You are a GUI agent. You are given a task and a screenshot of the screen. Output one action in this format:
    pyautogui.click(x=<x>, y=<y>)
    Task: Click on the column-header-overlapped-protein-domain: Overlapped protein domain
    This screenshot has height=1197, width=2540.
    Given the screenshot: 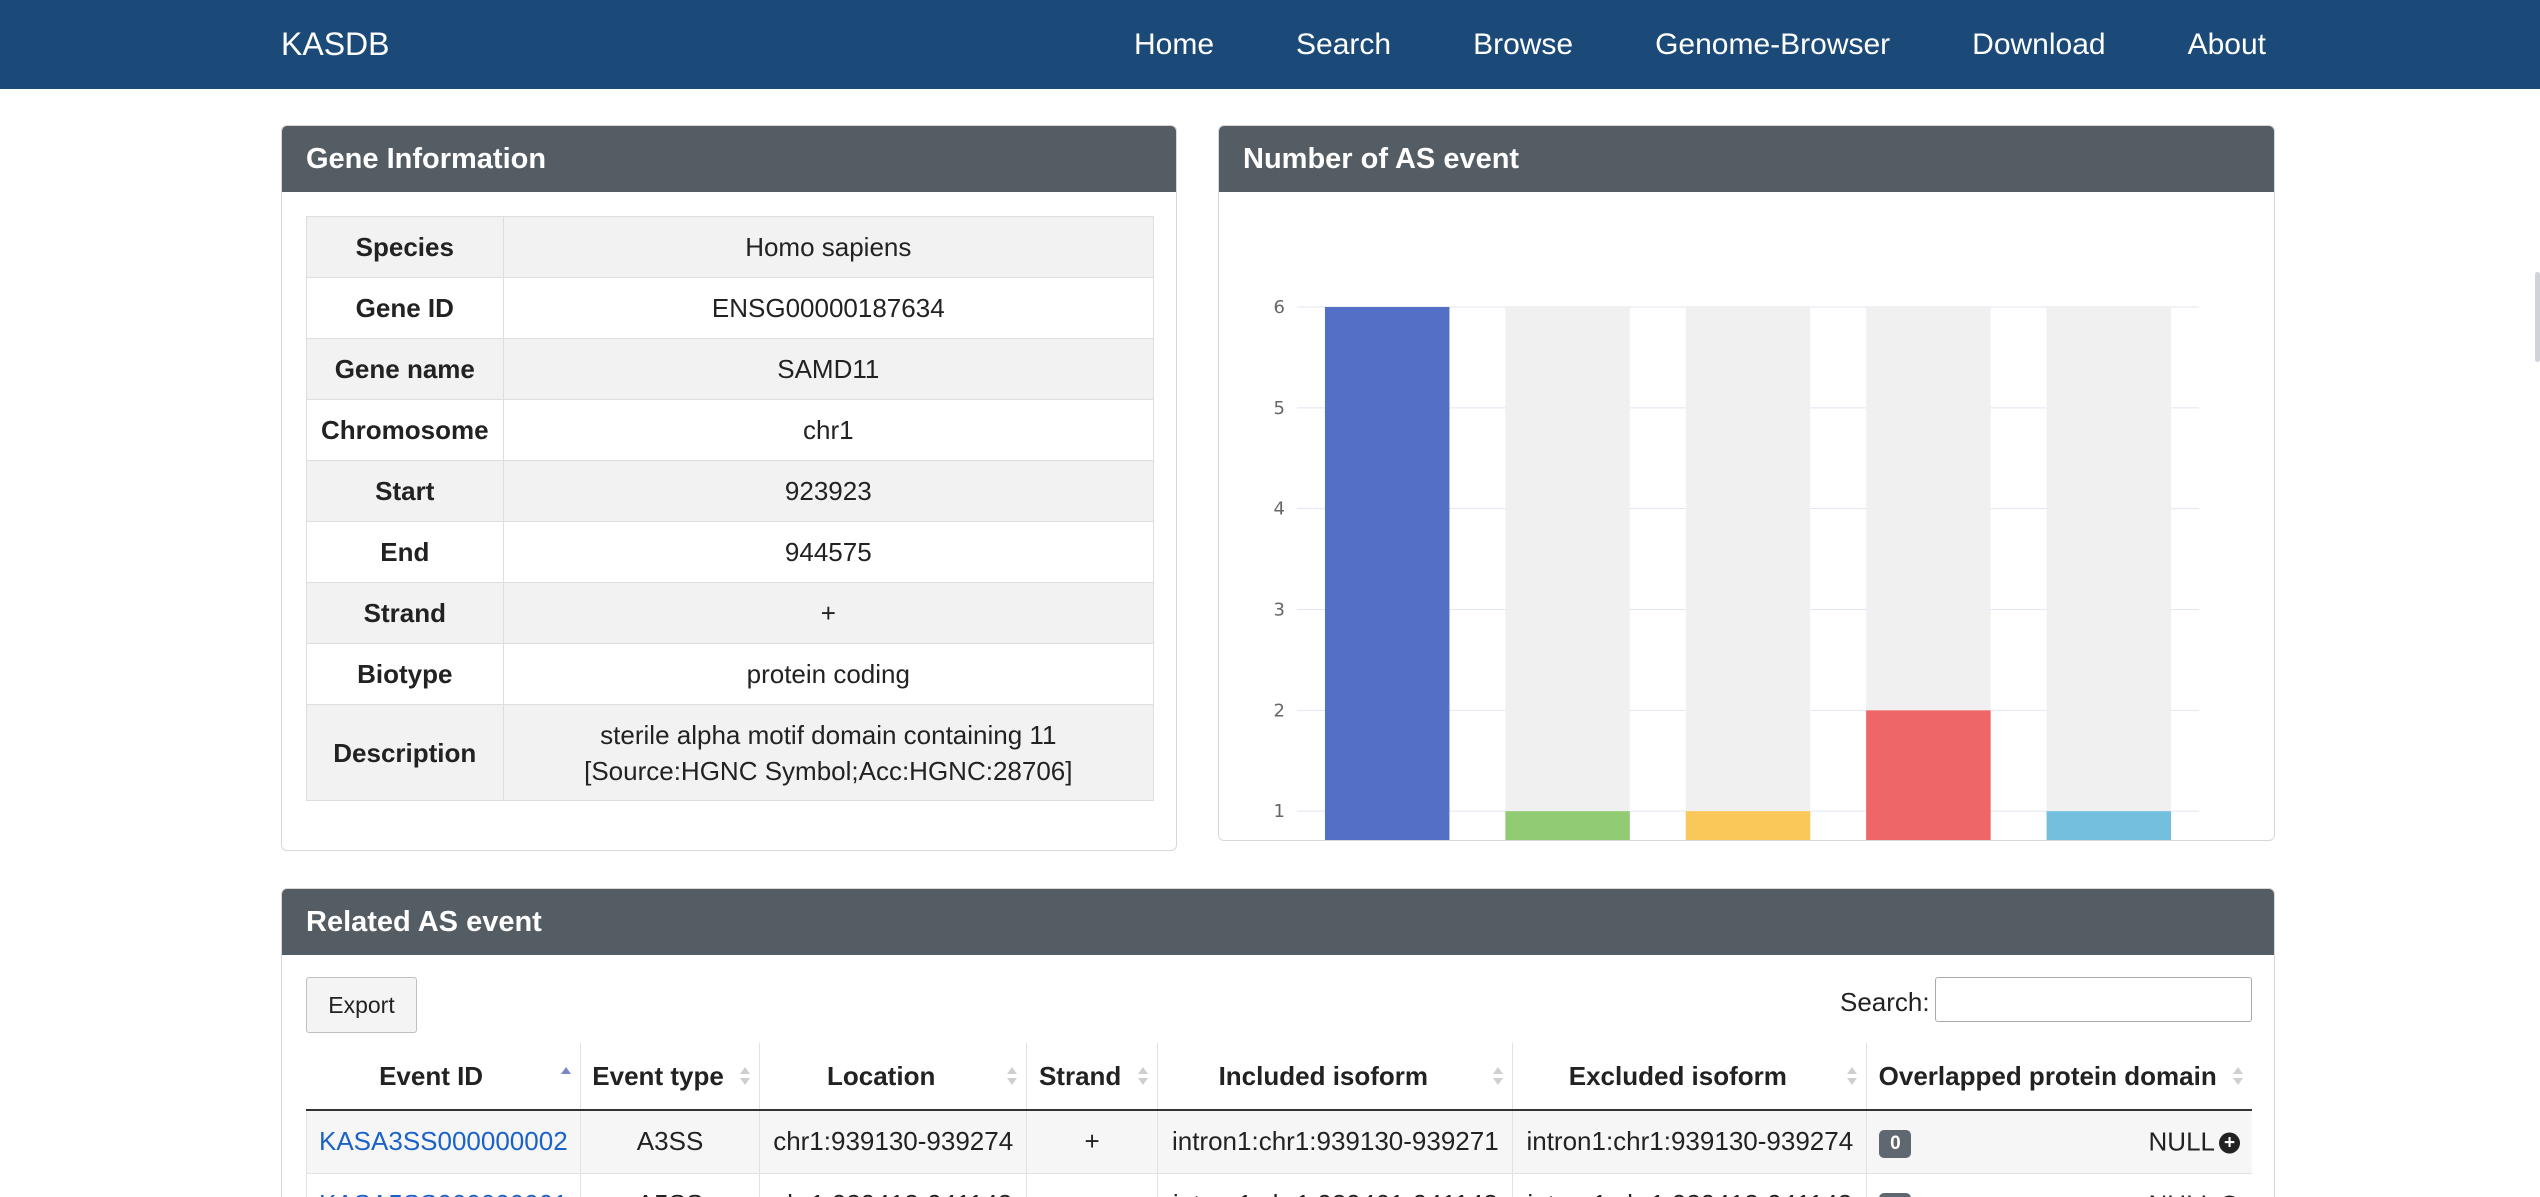 What is the action you would take?
    pyautogui.click(x=2059, y=1077)
    